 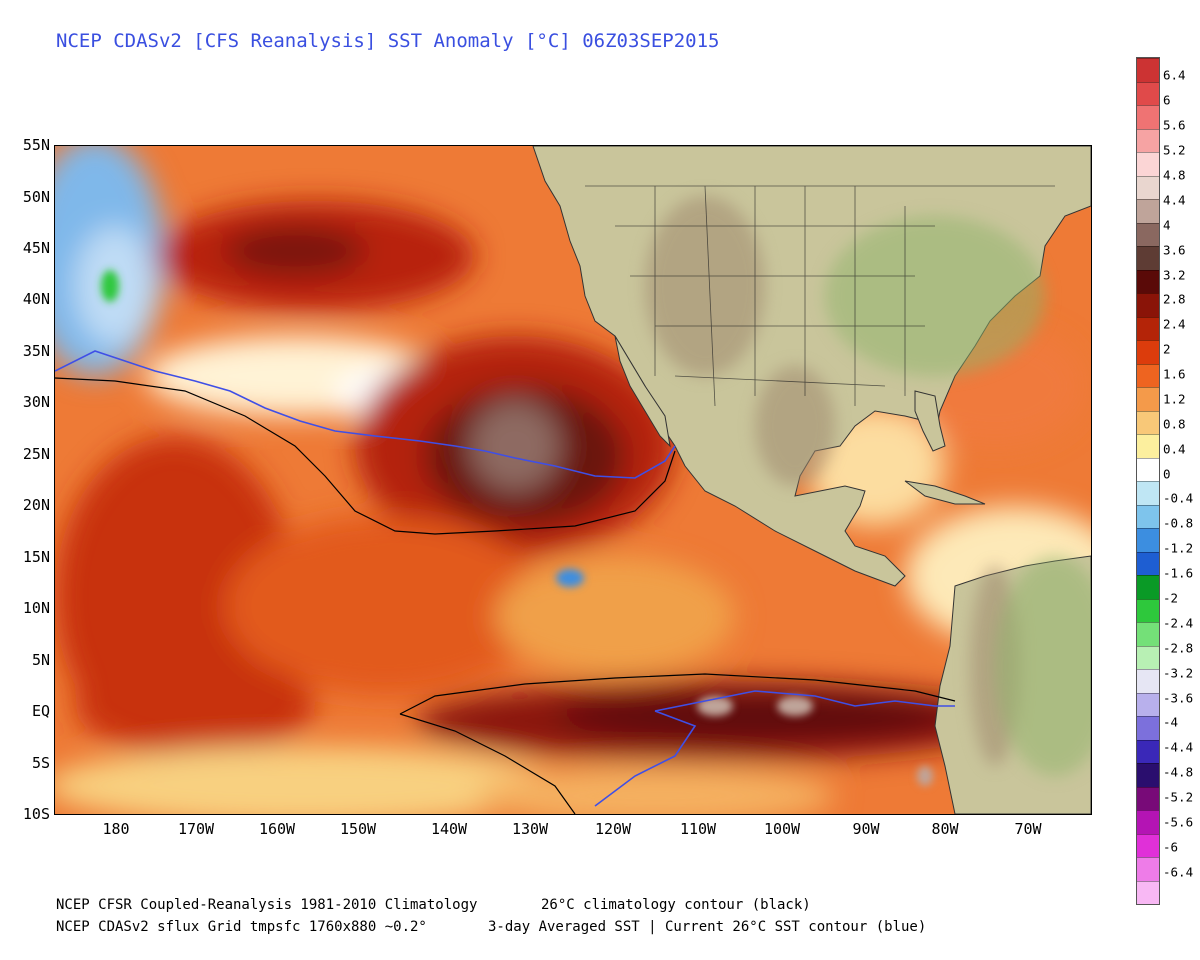 I want to click on colorbar-label: -4.8, so click(x=1178, y=772).